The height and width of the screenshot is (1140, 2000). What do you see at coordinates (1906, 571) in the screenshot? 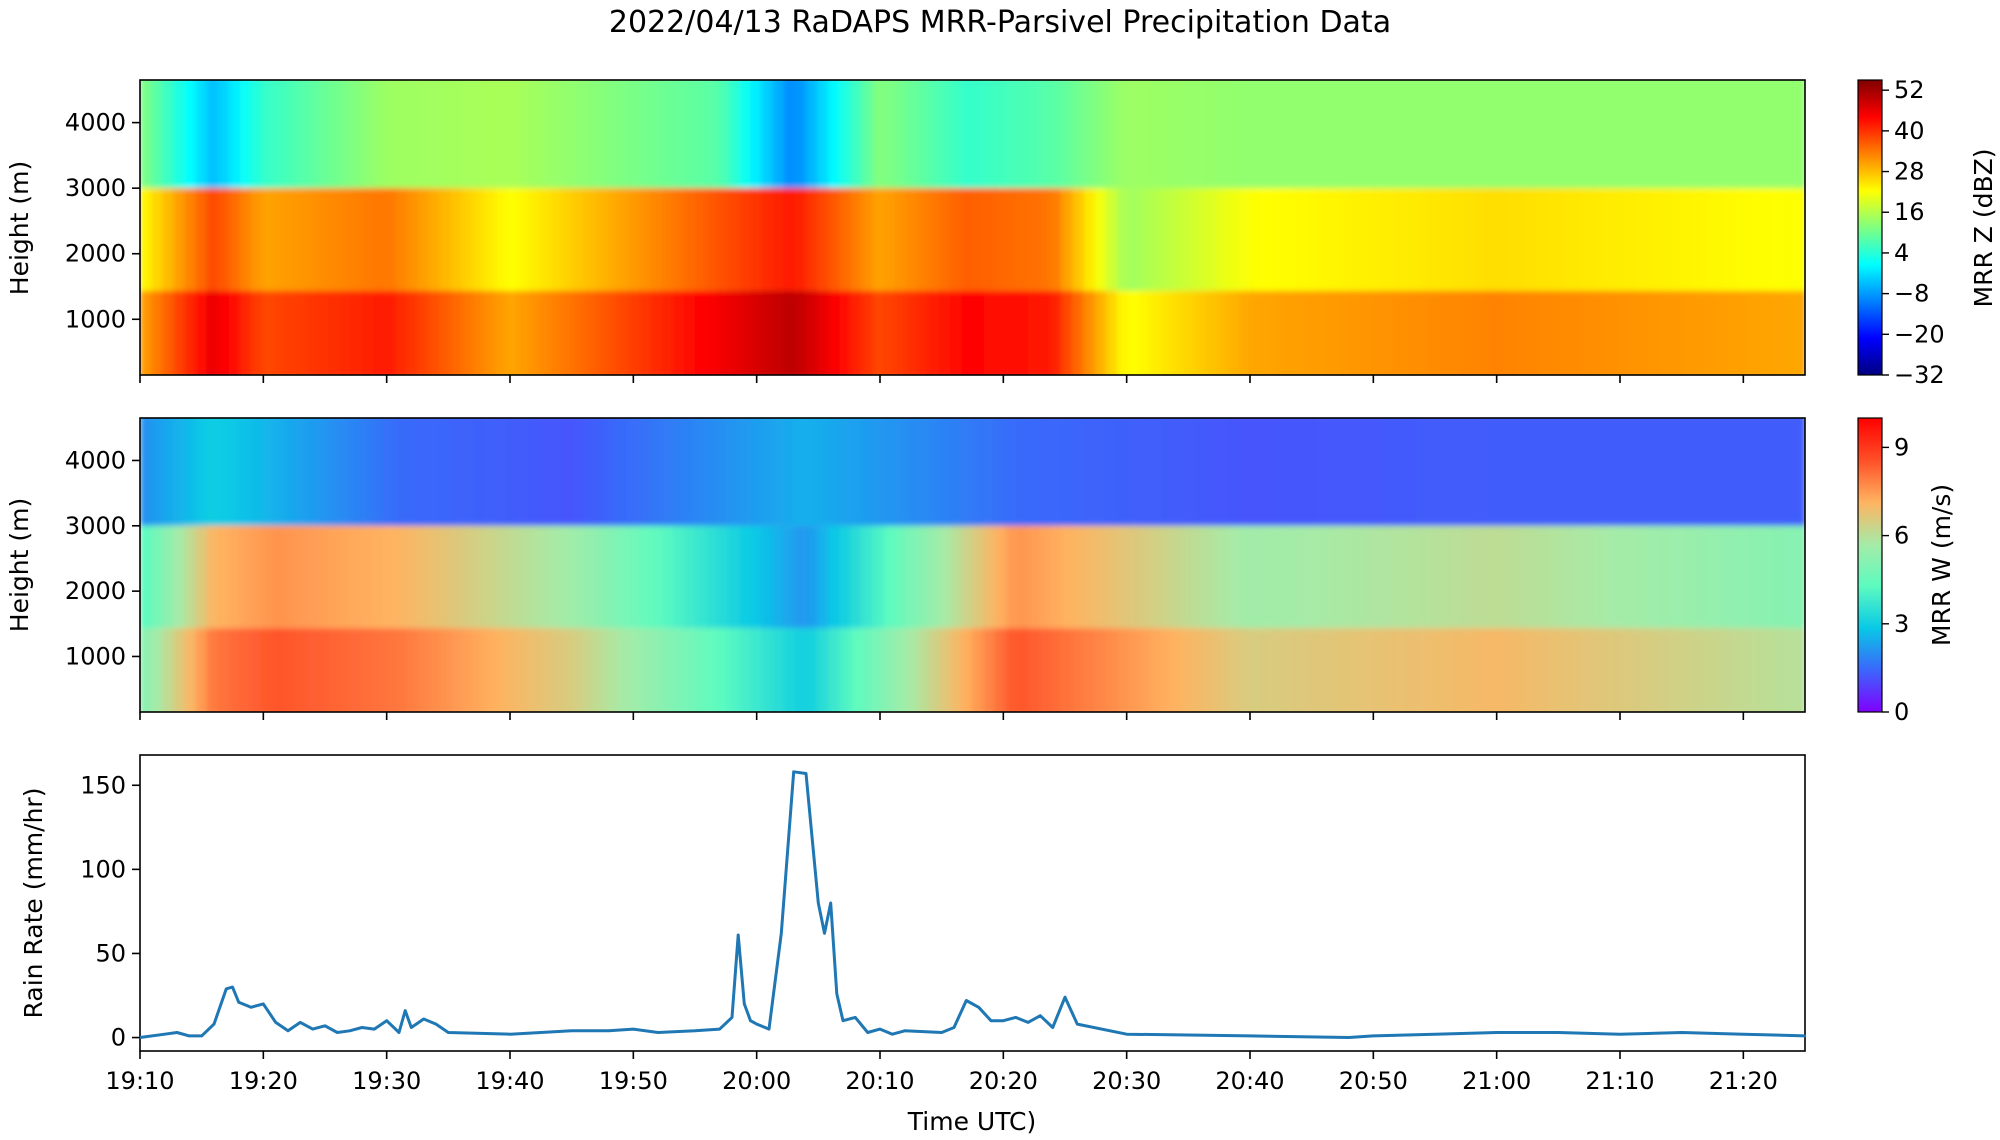
I see `velocity-colorbar: 9 6 3 0 MRR W (m/s)` at bounding box center [1906, 571].